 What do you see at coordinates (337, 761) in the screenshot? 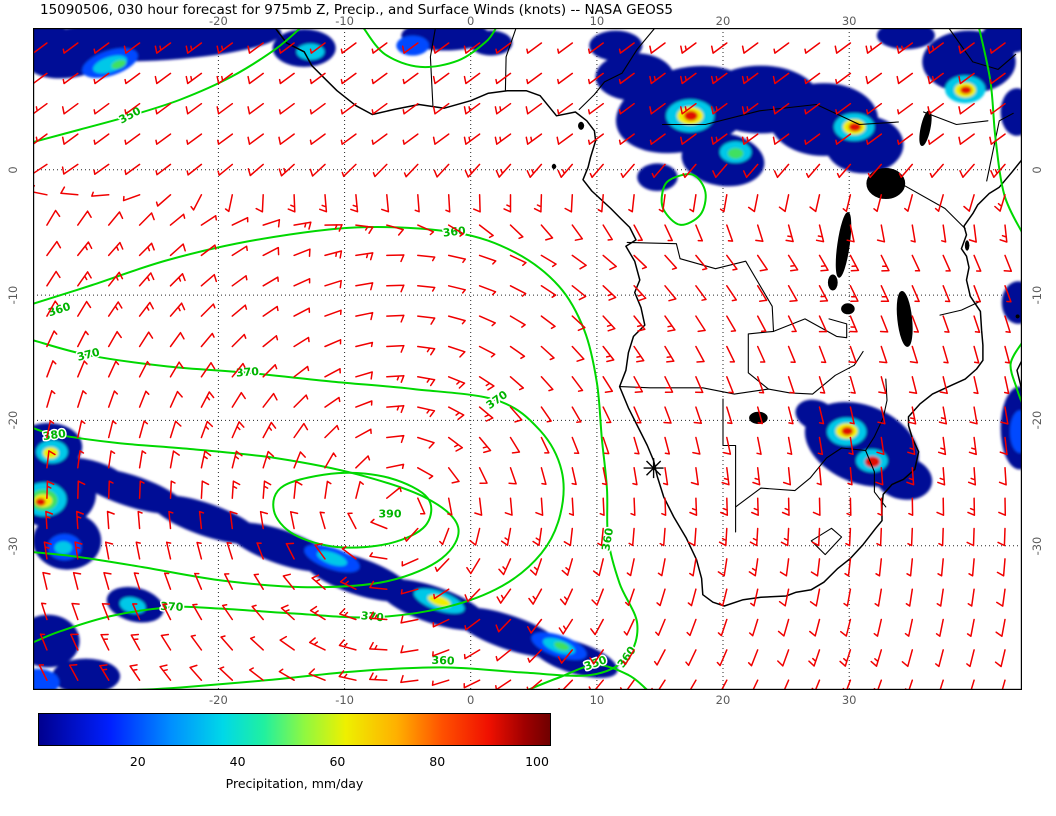
I see `colorbar-tick: 60` at bounding box center [337, 761].